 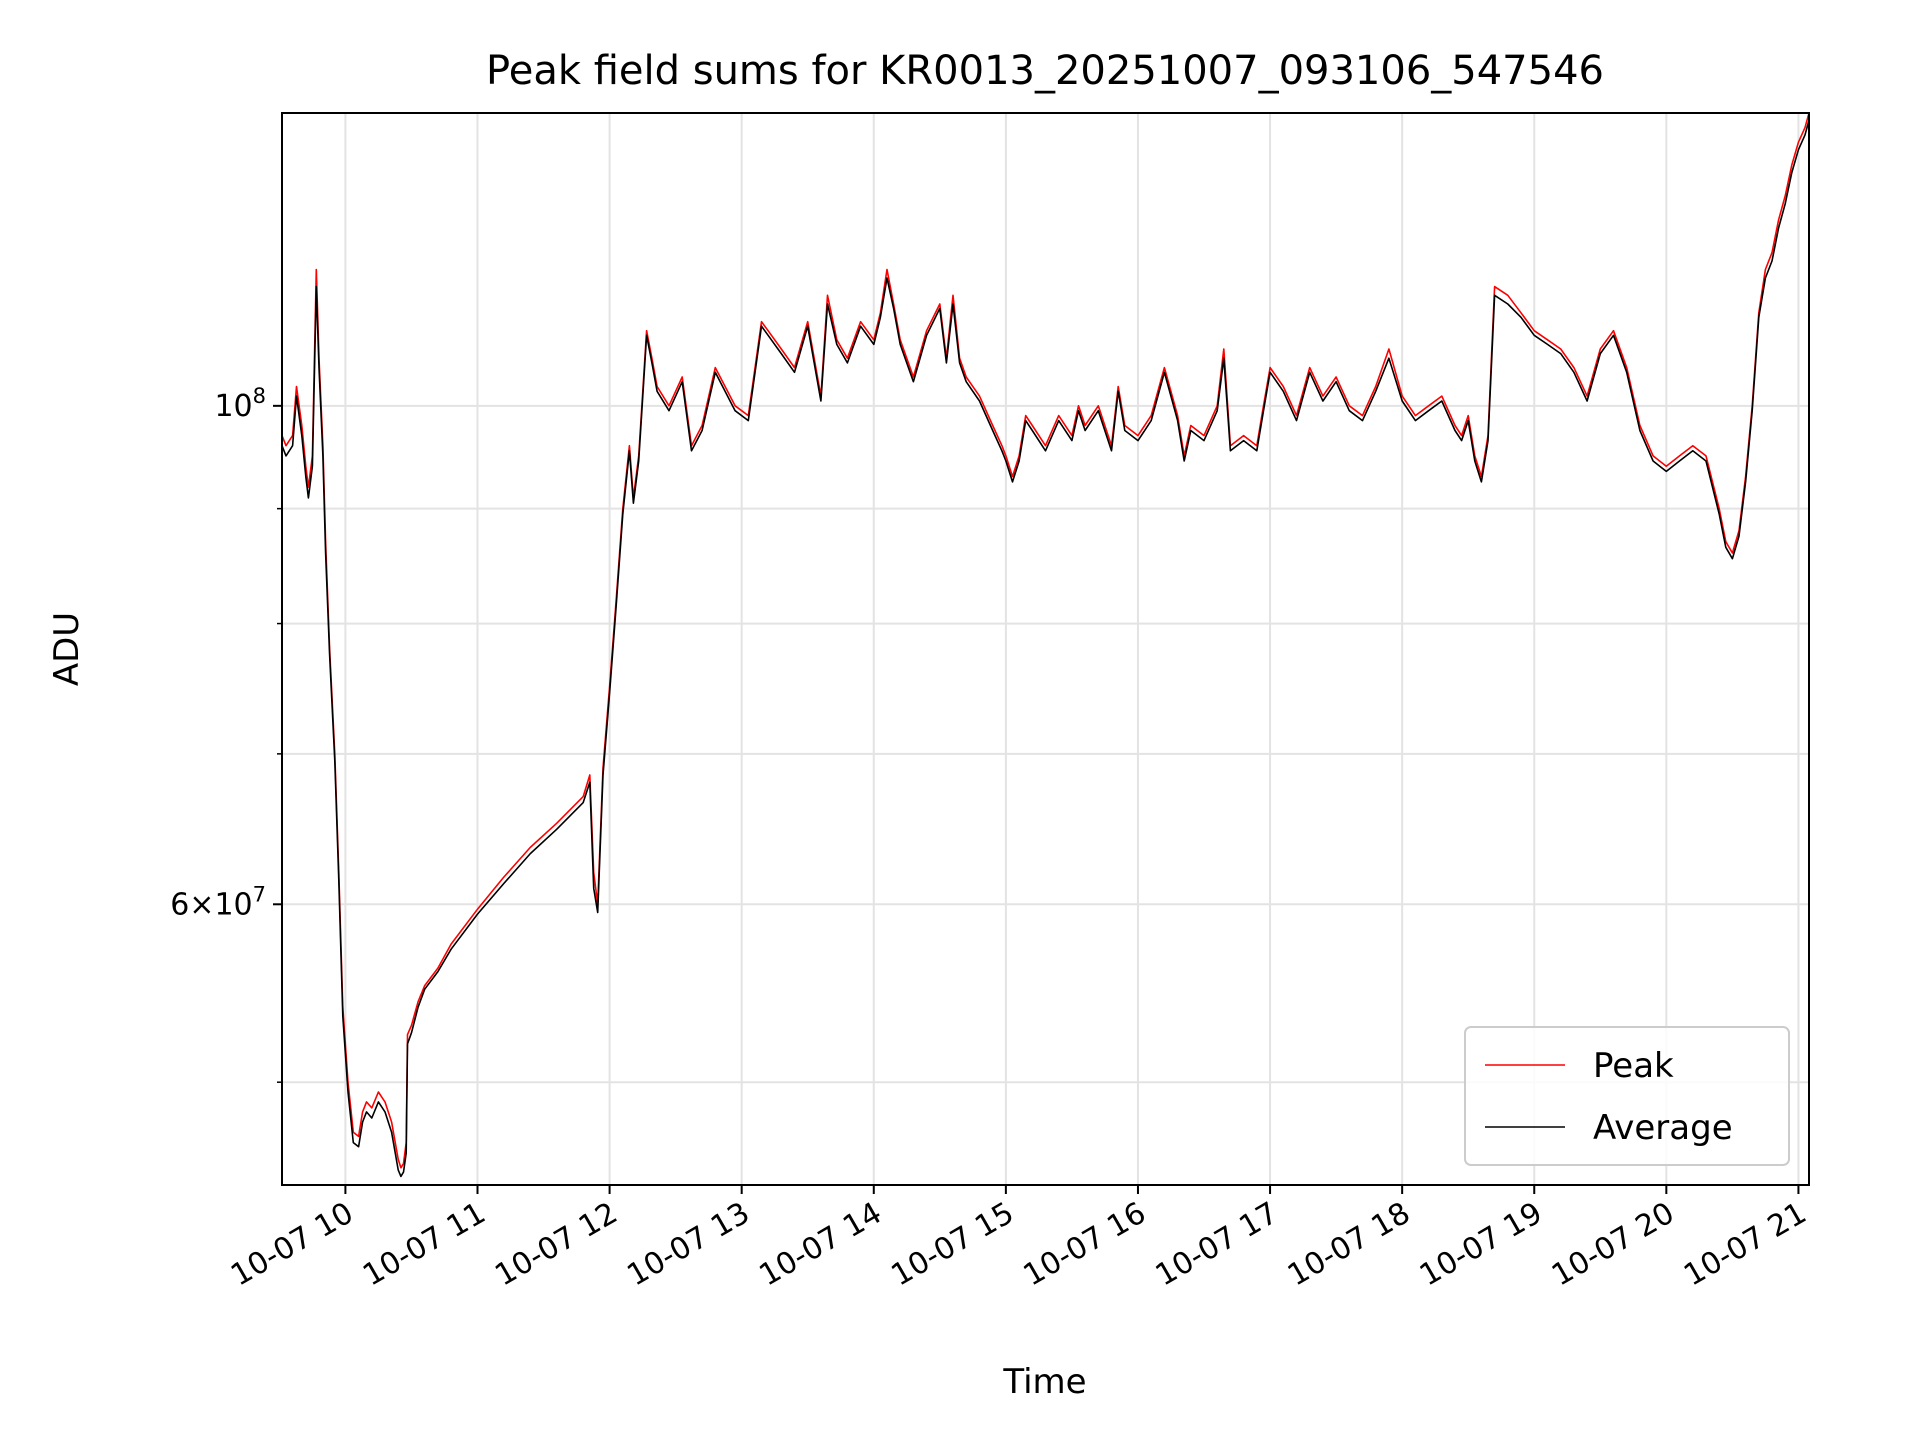 I want to click on legend-label-average: Average, so click(x=1663, y=1128).